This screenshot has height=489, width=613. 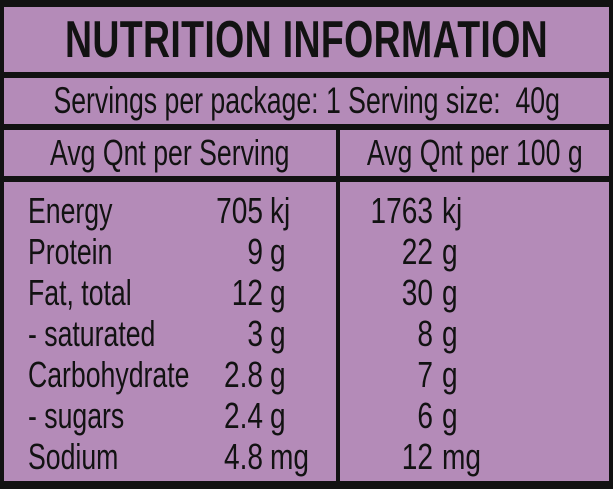 I want to click on nutrition-title: NUTRITION INFORMATION, so click(x=306, y=39).